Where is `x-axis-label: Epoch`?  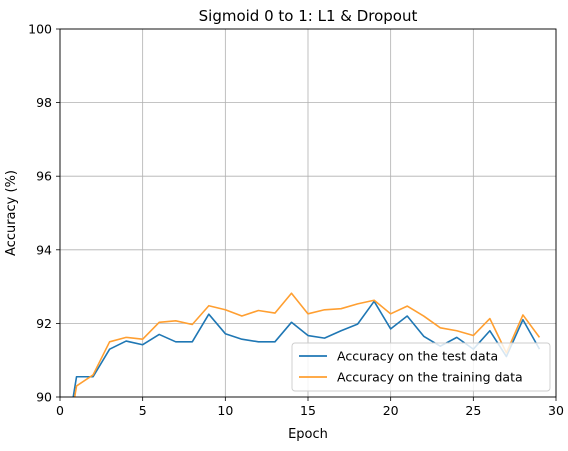
x-axis-label: Epoch is located at coordinates (308, 434).